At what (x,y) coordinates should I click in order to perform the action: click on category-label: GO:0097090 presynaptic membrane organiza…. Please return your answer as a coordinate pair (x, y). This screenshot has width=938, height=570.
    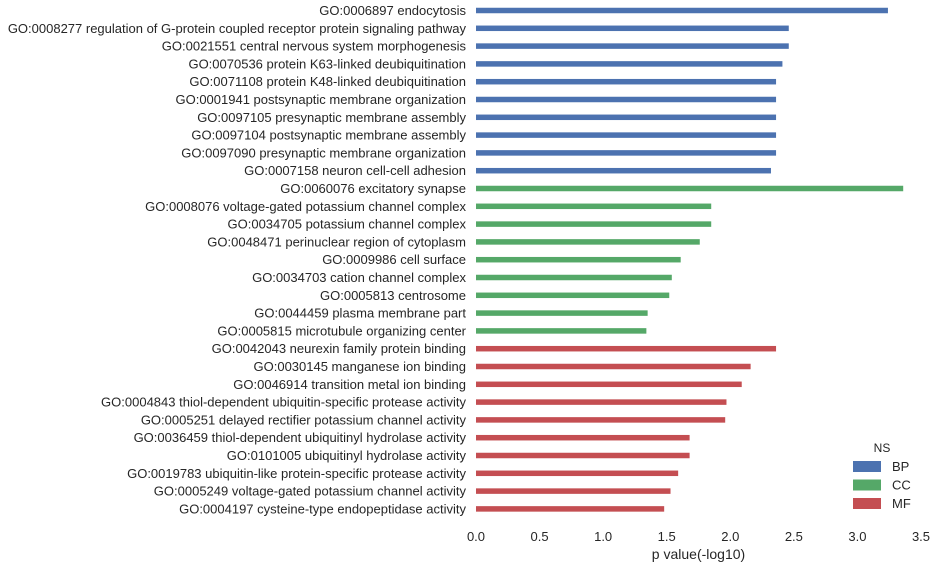
    Looking at the image, I should click on (323, 152).